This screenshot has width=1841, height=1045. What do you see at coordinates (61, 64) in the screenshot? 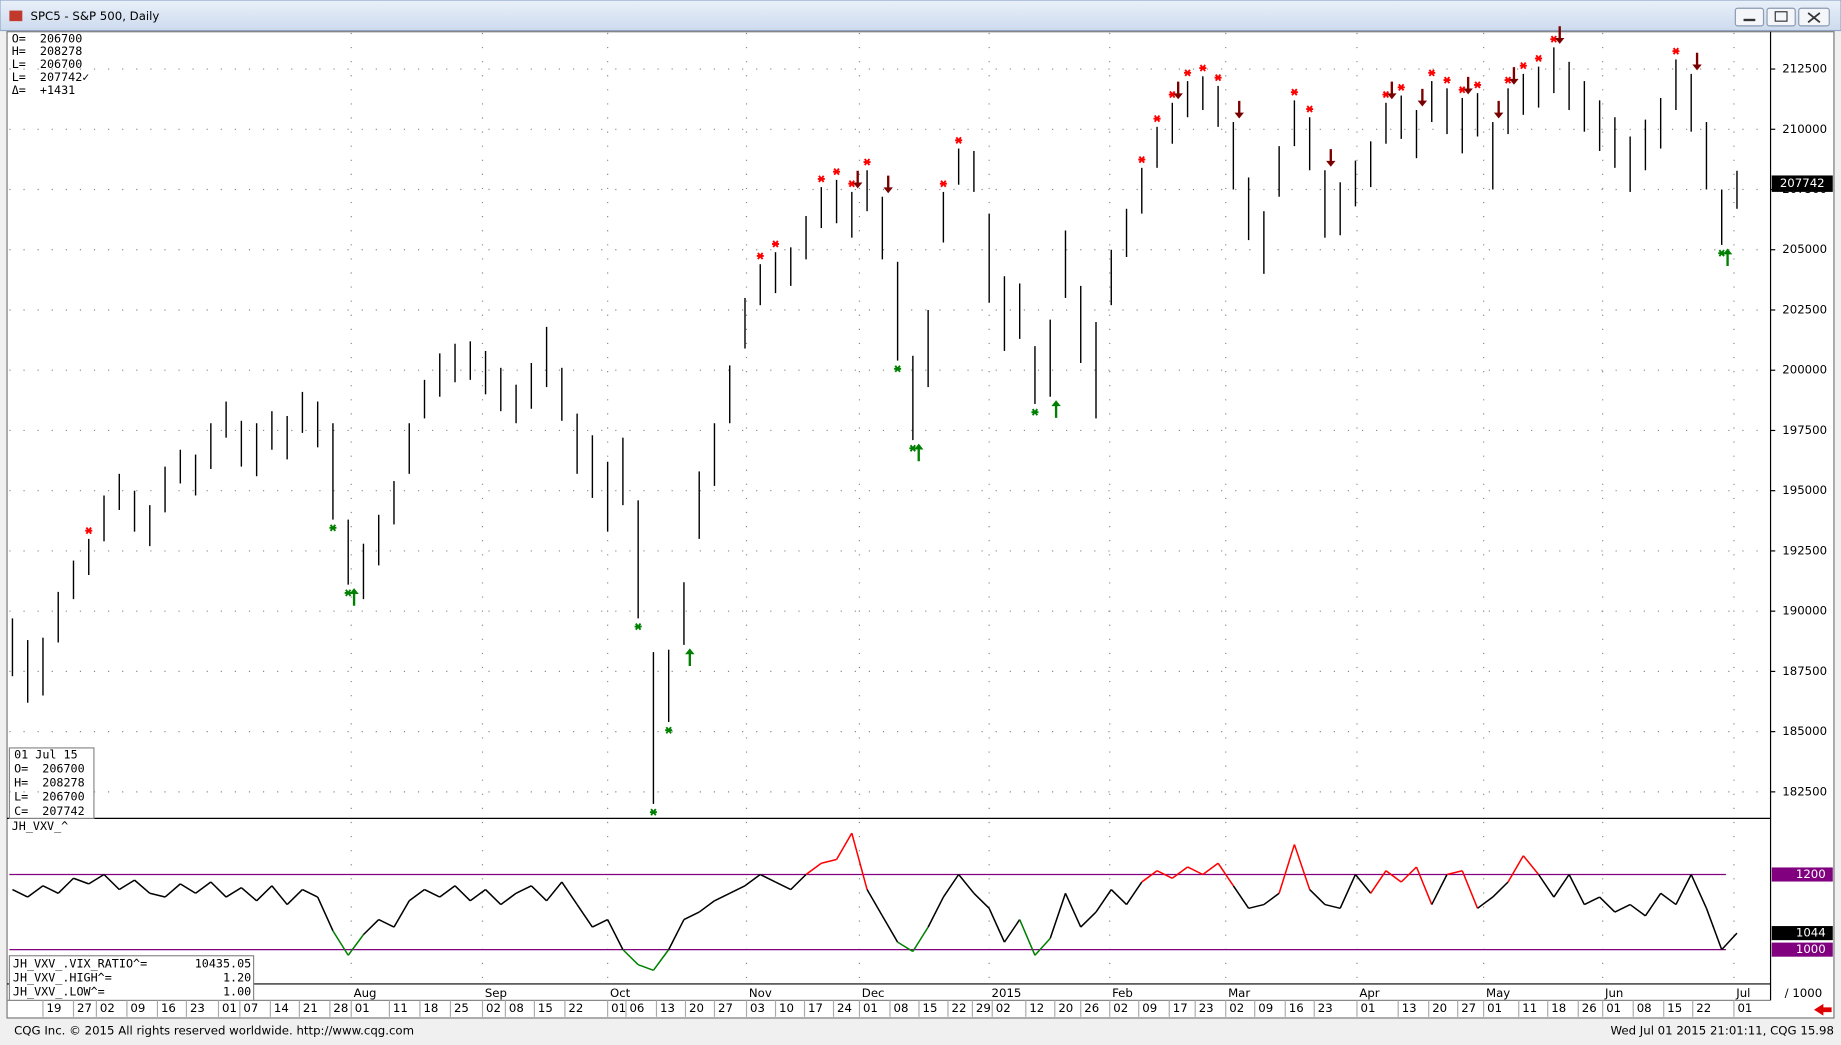
I see `info-value: 206700` at bounding box center [61, 64].